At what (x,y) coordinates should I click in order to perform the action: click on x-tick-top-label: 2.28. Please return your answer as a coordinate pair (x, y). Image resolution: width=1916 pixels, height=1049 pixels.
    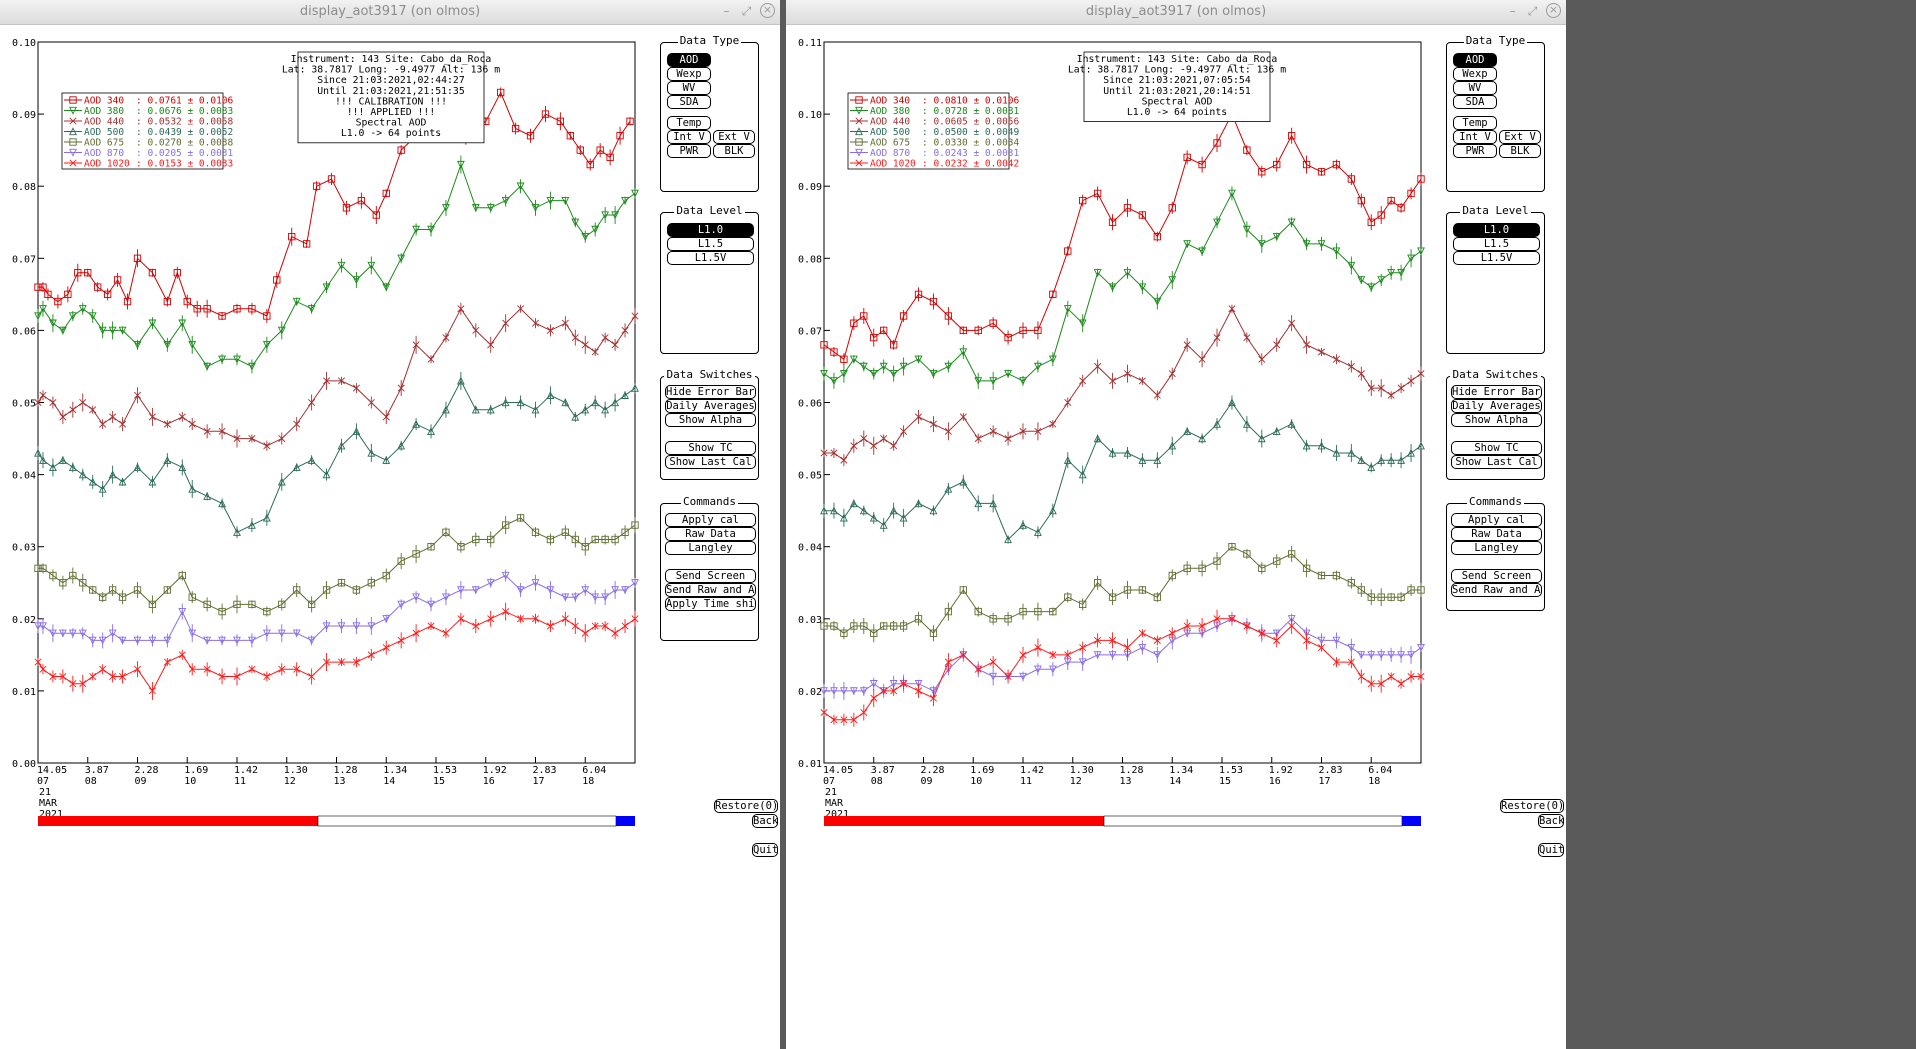
    Looking at the image, I should click on (933, 770).